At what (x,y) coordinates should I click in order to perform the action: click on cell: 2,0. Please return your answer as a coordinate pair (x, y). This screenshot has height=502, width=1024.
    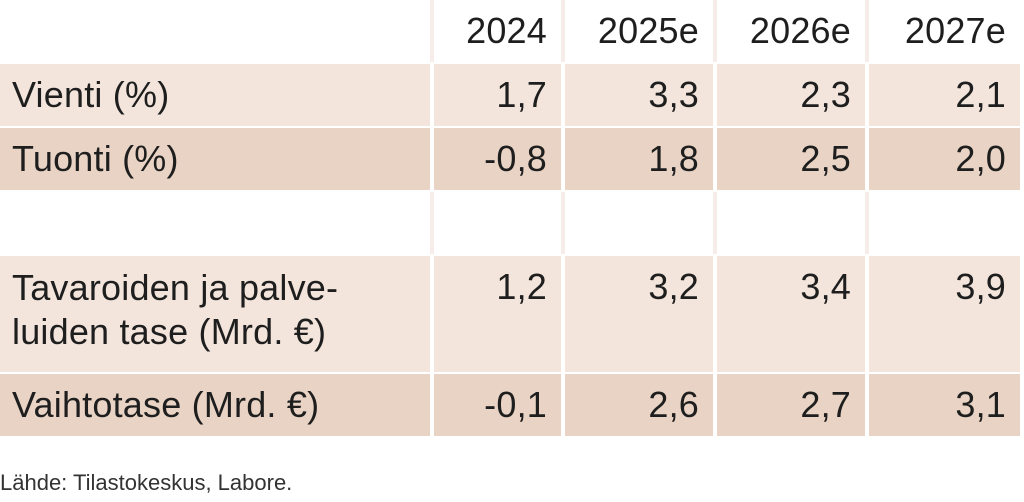
    Looking at the image, I should click on (944, 159).